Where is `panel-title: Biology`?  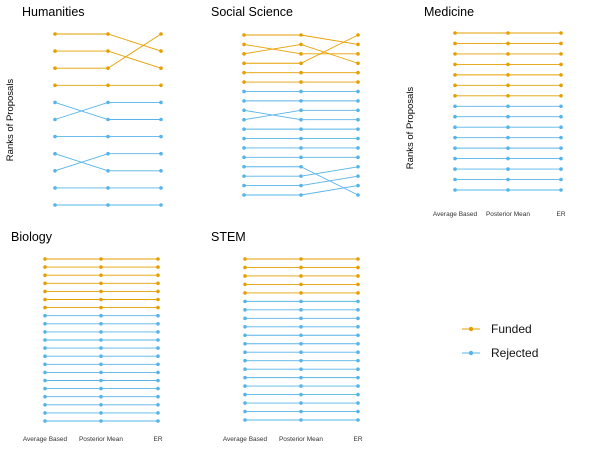
panel-title: Biology is located at coordinates (32, 237).